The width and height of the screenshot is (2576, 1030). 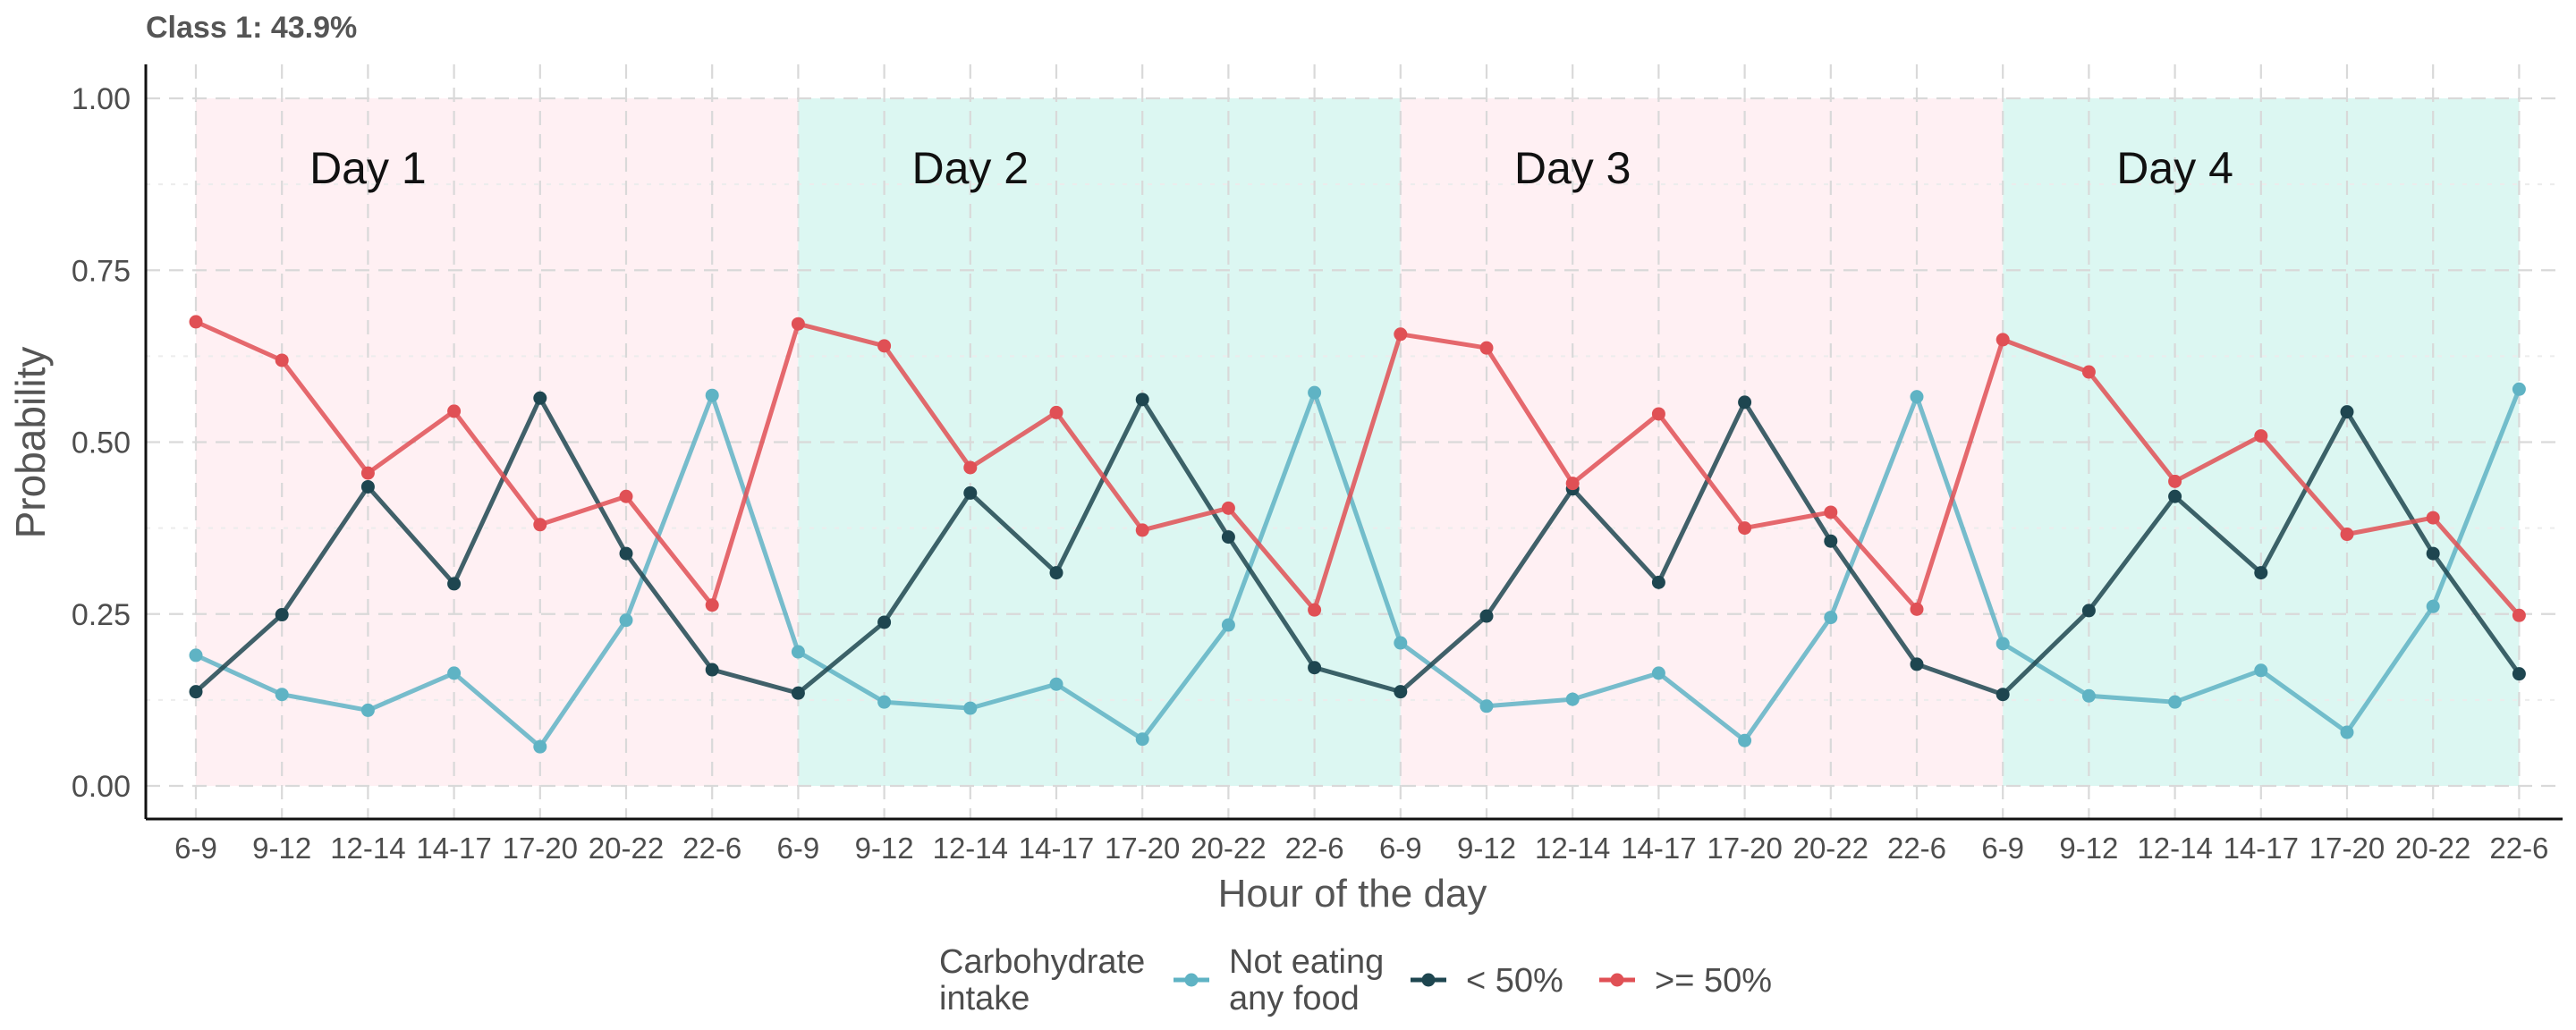 What do you see at coordinates (2174, 168) in the screenshot?
I see `day-label: Day 4` at bounding box center [2174, 168].